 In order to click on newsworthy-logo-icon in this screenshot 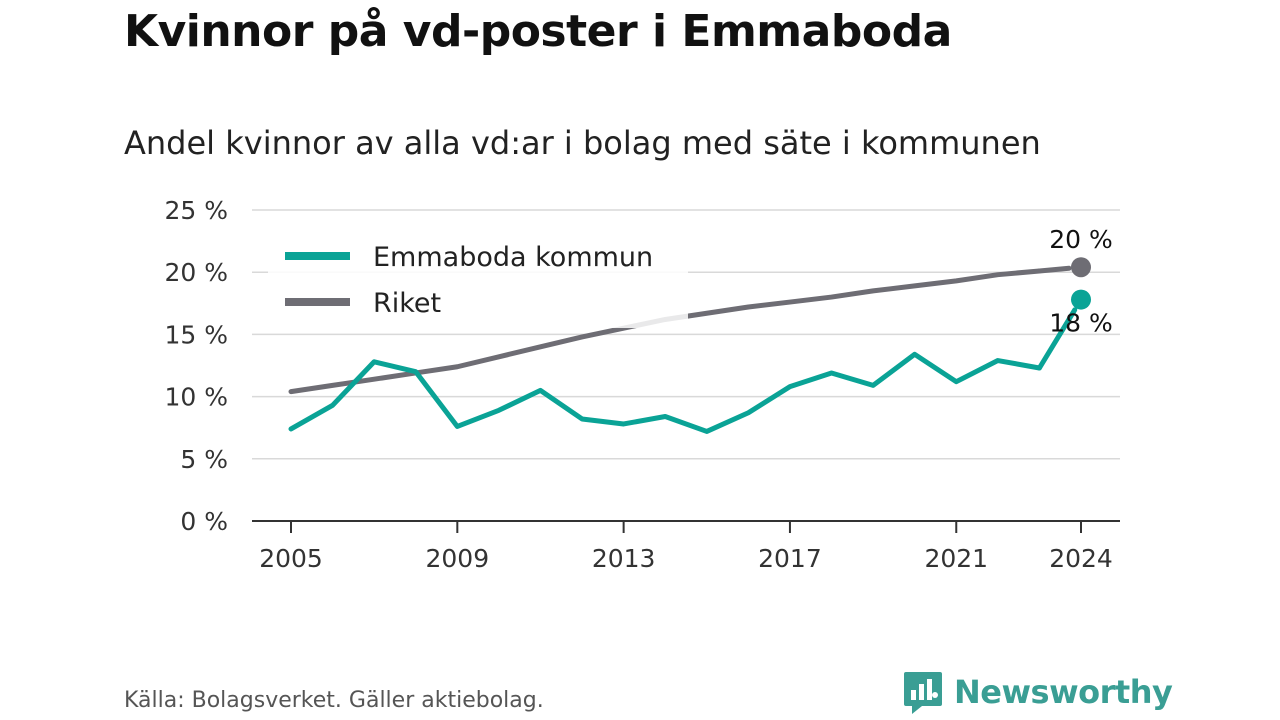, I will do `click(923, 693)`.